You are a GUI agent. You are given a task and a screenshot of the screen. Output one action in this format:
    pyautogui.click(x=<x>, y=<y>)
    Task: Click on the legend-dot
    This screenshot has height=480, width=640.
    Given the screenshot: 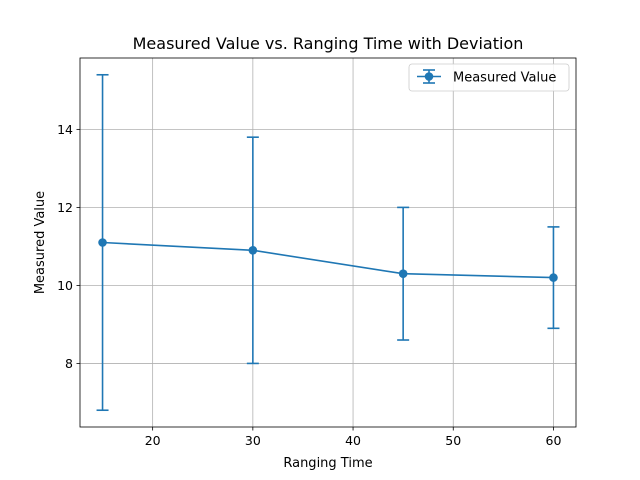 What is the action you would take?
    pyautogui.click(x=429, y=76)
    